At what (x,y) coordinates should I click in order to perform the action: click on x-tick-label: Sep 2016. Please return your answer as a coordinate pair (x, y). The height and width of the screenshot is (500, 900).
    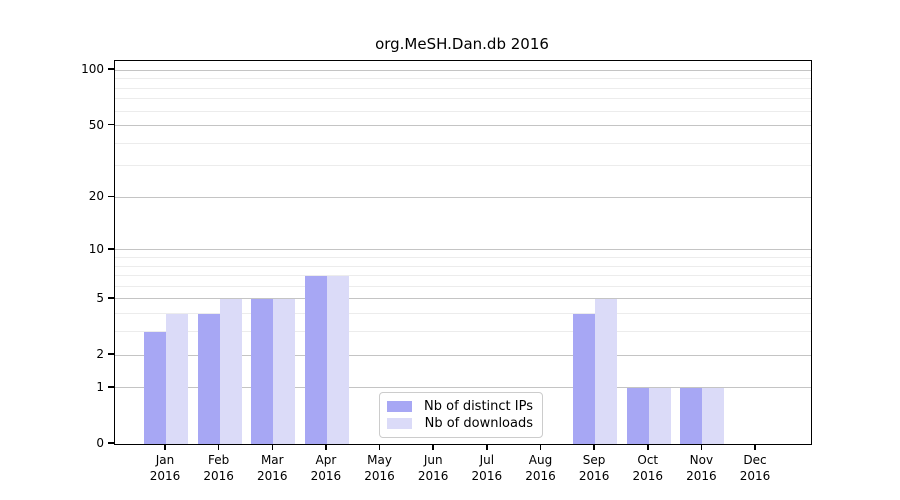
    Looking at the image, I should click on (594, 468).